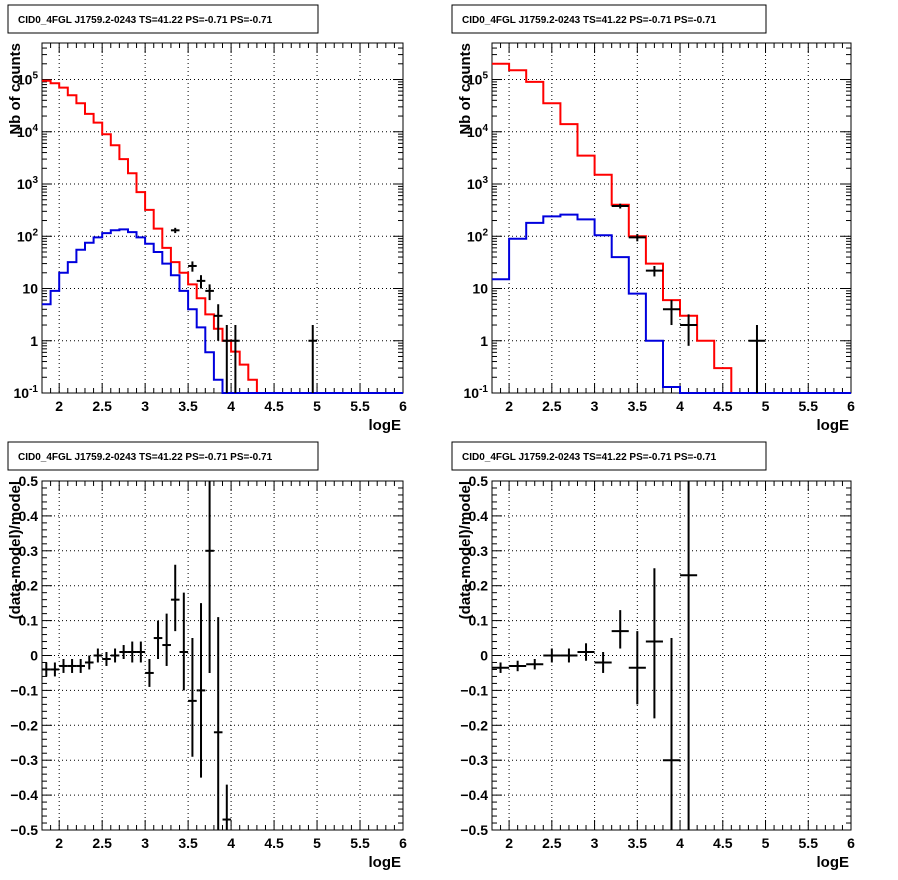 The height and width of the screenshot is (880, 898). Describe the element at coordinates (474, 760) in the screenshot. I see `y-tick-label: −0.3` at that location.